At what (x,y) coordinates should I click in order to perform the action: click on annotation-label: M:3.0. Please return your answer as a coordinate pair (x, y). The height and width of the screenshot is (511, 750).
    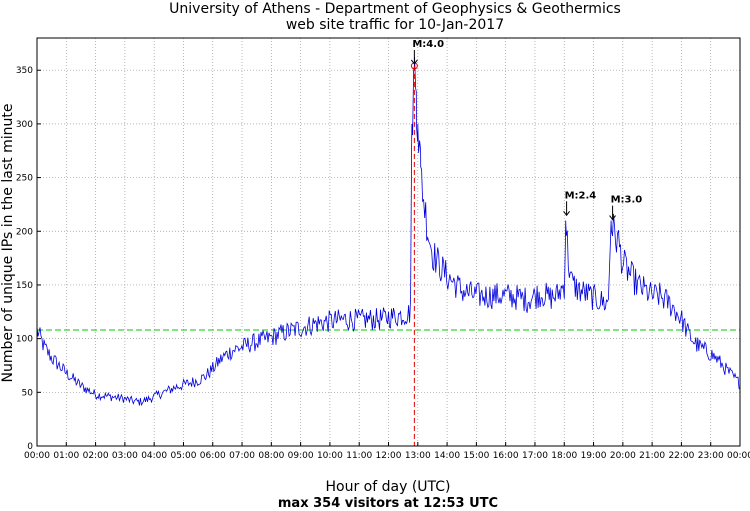
    Looking at the image, I should click on (627, 200).